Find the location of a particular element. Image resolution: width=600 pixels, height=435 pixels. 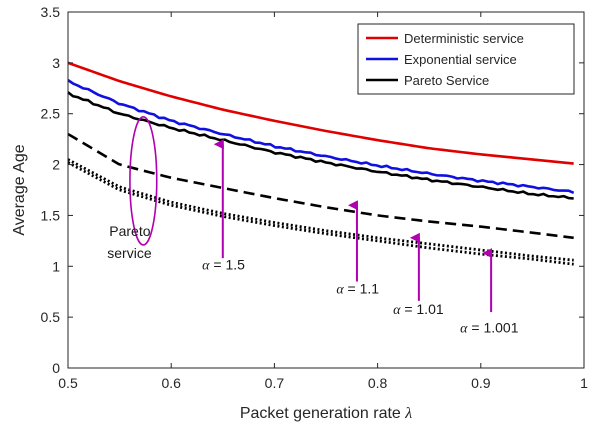

y-axis-title: Average Age is located at coordinates (19, 189).